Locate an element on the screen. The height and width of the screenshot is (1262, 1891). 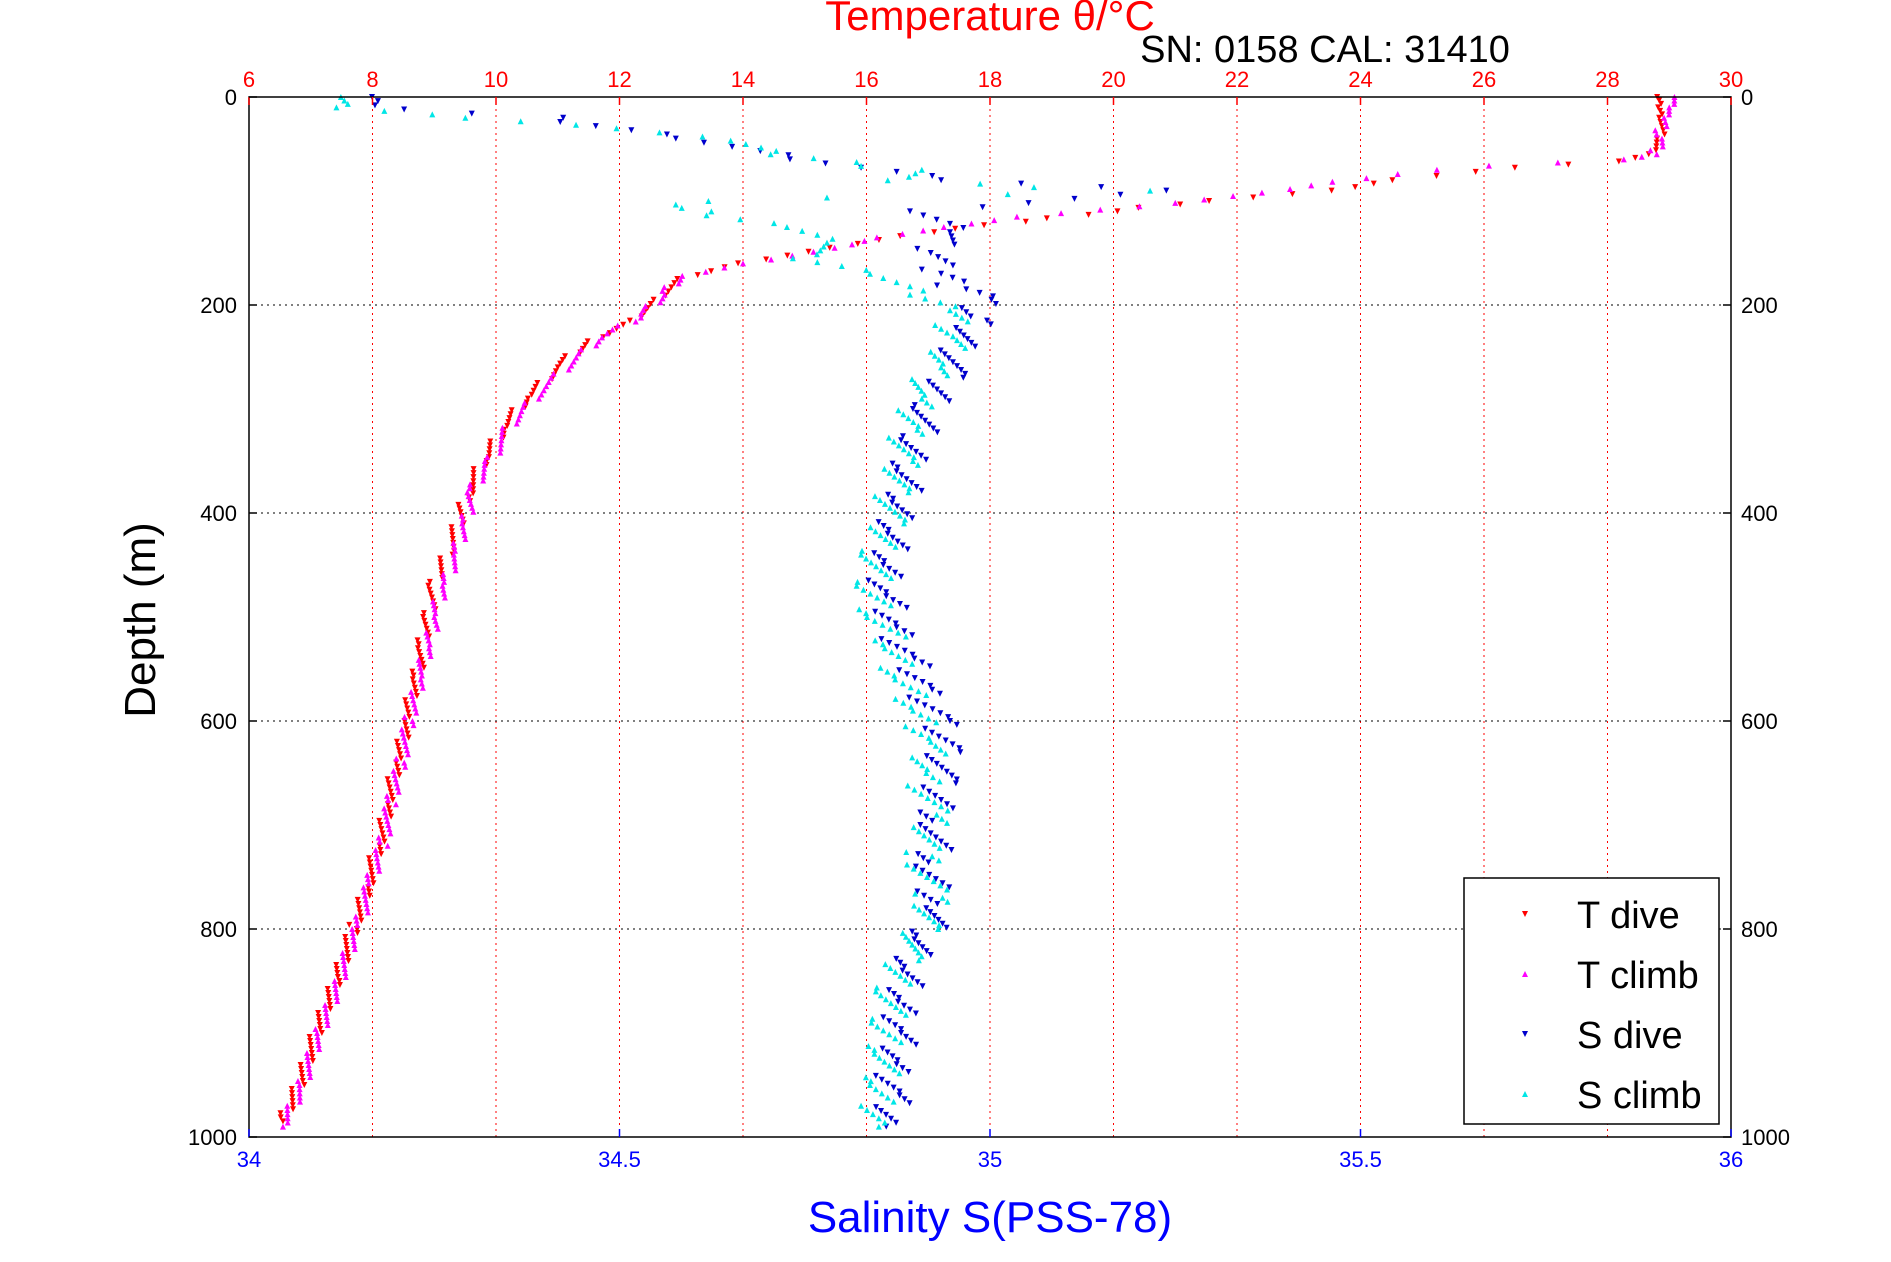
legend-box is located at coordinates (1591, 1001).